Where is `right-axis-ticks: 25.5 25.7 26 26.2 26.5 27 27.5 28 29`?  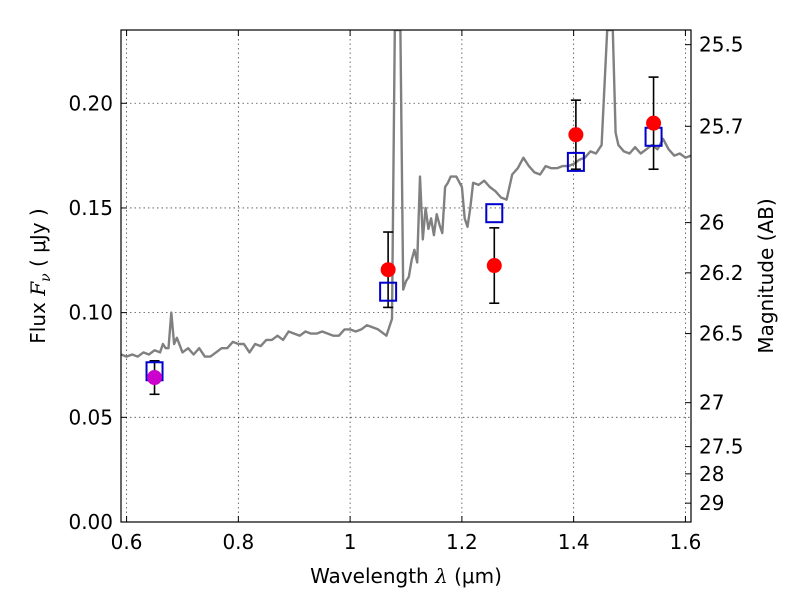 right-axis-ticks: 25.5 25.7 26 26.2 26.5 27 27.5 28 29 is located at coordinates (714, 274).